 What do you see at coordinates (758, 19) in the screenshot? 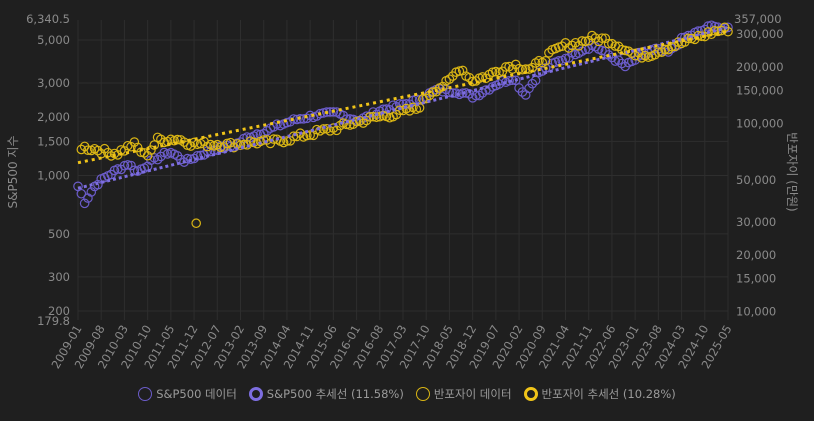
I see `right-axis-max-label: 357,000` at bounding box center [758, 19].